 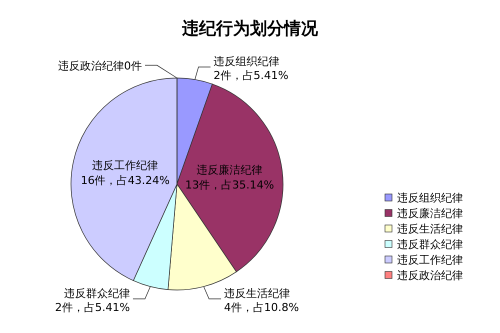 What do you see at coordinates (229, 185) in the screenshot?
I see `data-label: 13件，占35.14%` at bounding box center [229, 185].